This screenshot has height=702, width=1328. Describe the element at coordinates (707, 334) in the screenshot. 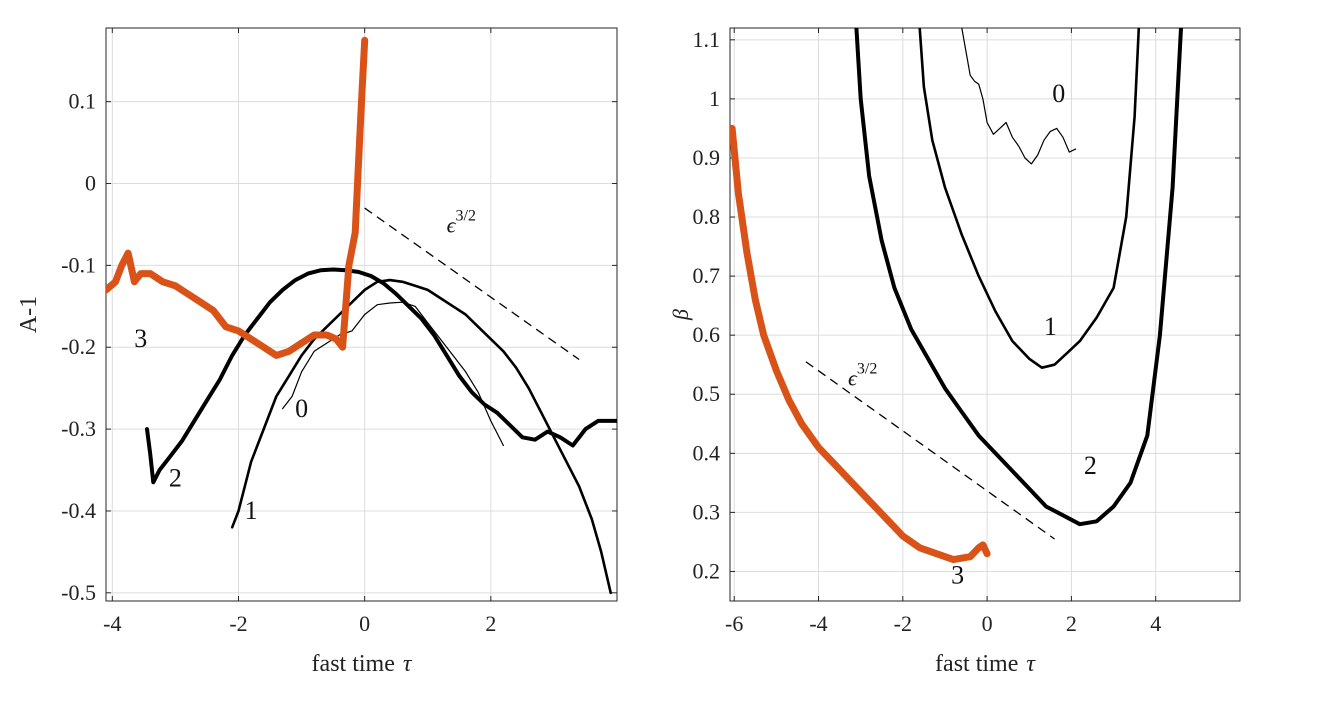

I see `y-tick-label: 0.6` at that location.